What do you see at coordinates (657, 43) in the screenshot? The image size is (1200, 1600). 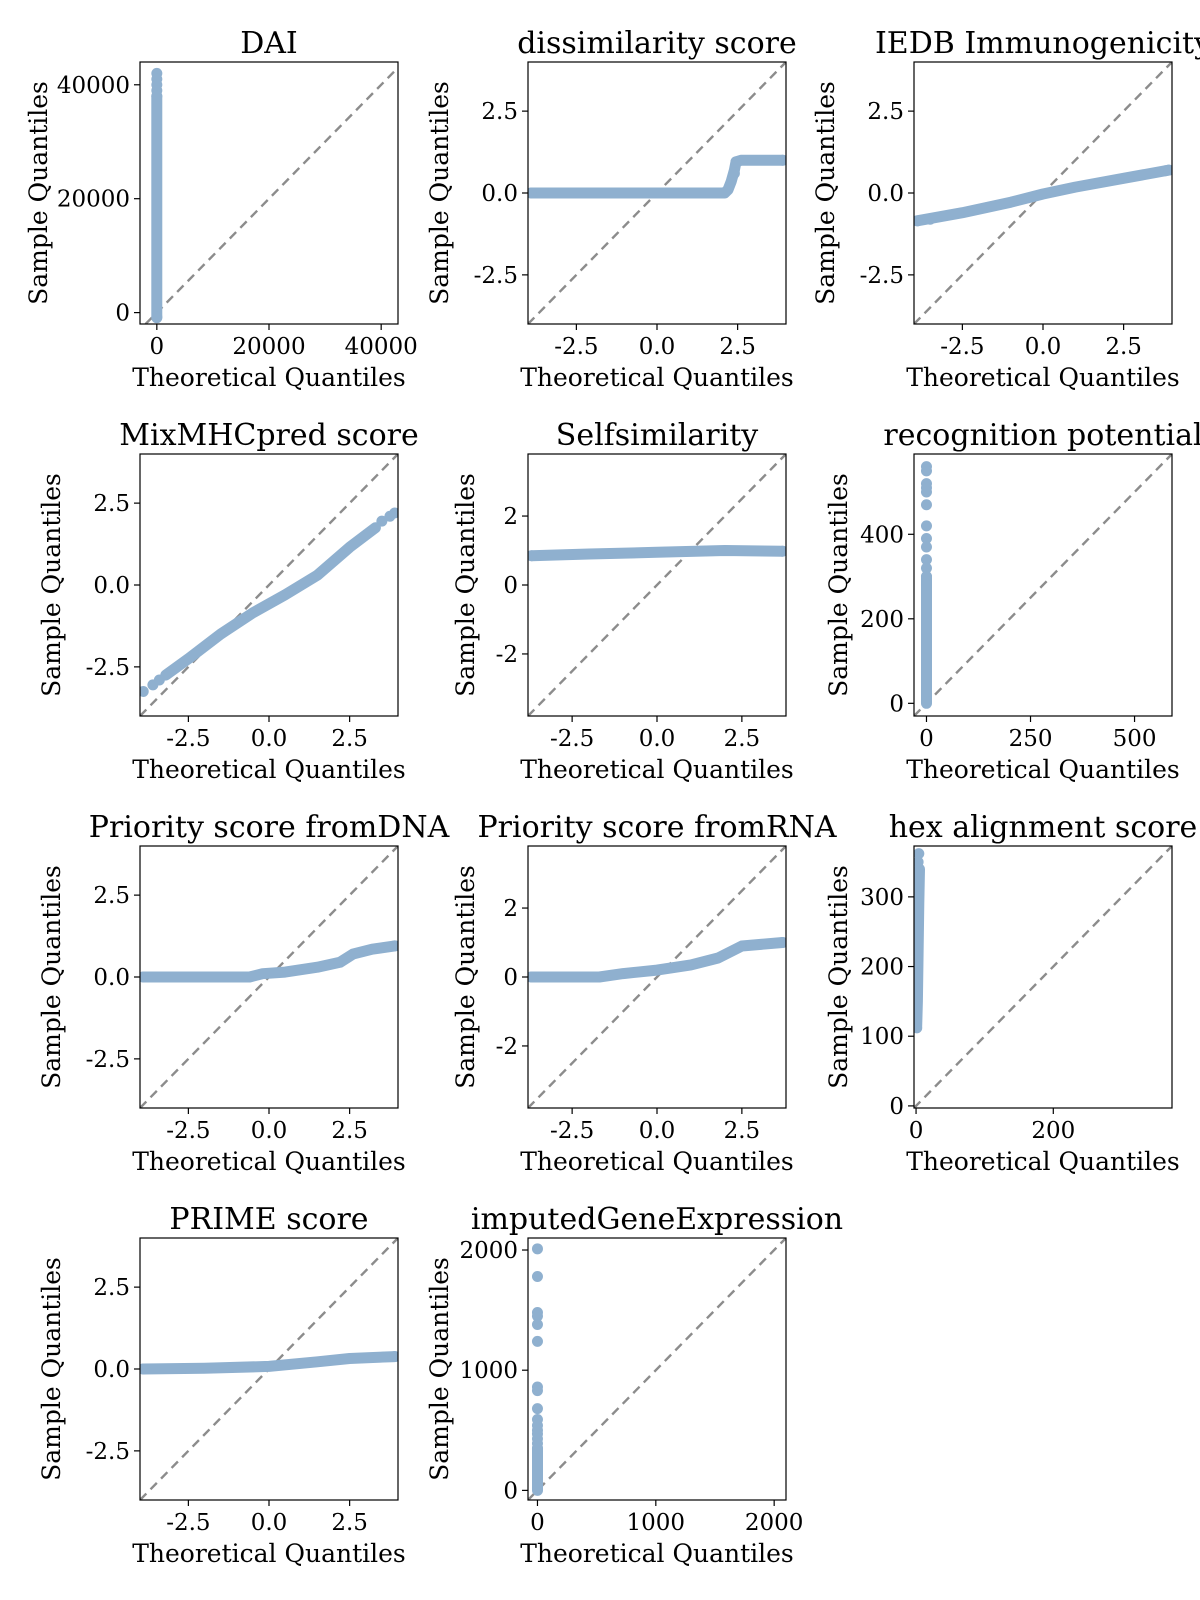 I see `subplot-title: dissimilarity score` at bounding box center [657, 43].